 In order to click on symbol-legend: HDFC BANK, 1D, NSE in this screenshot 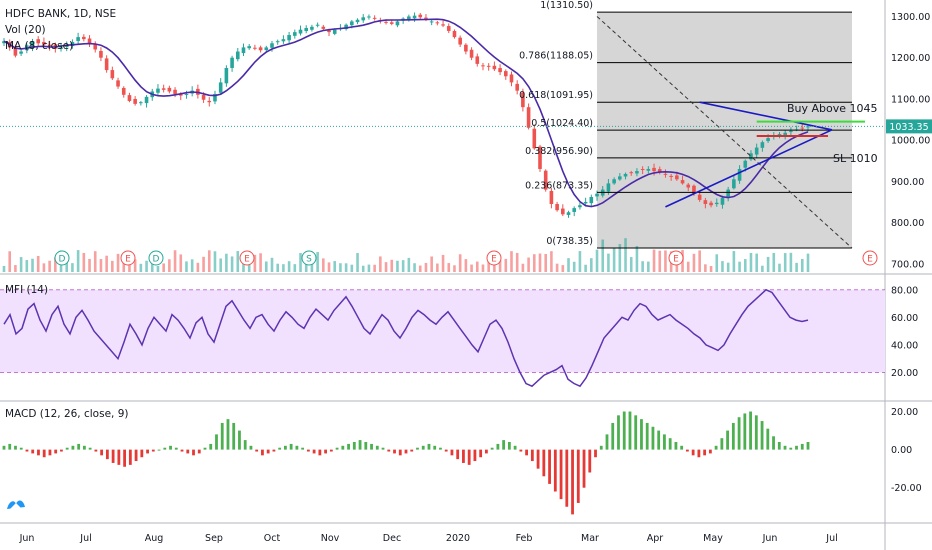, I will do `click(61, 14)`.